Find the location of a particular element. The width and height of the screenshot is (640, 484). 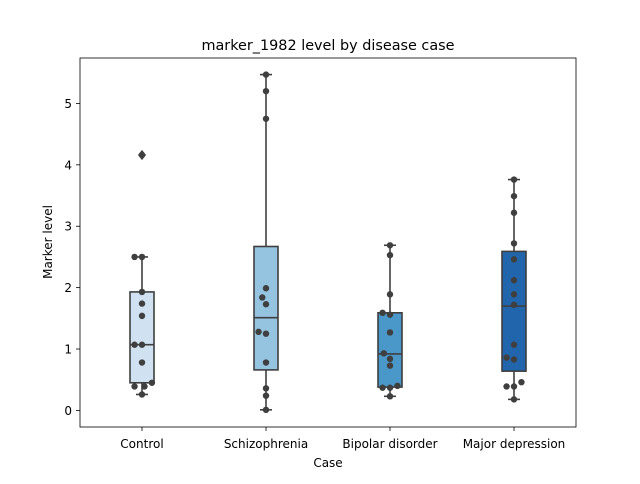

x-tick-label-0: Control is located at coordinates (141, 444).